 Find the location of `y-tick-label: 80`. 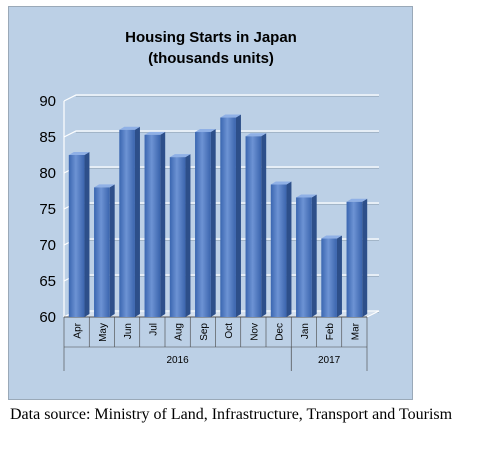

y-tick-label: 80 is located at coordinates (47, 173).